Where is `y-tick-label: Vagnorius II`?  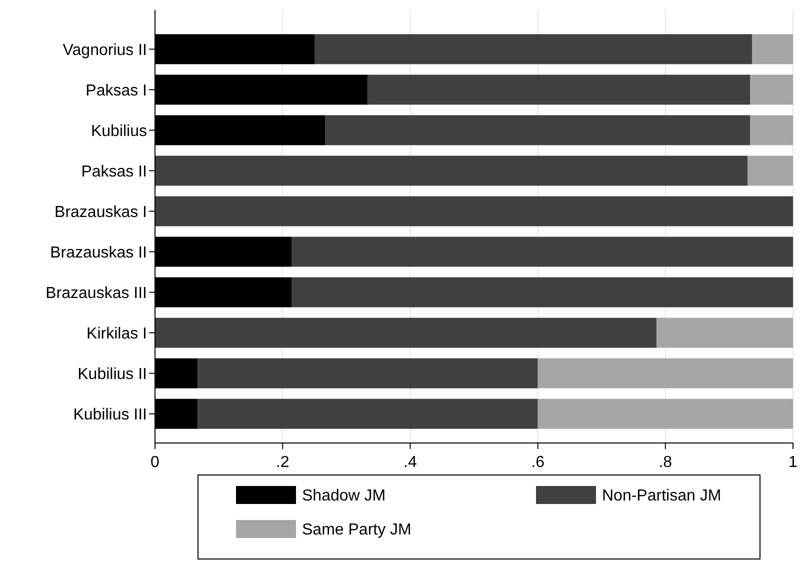 y-tick-label: Vagnorius II is located at coordinates (104, 50).